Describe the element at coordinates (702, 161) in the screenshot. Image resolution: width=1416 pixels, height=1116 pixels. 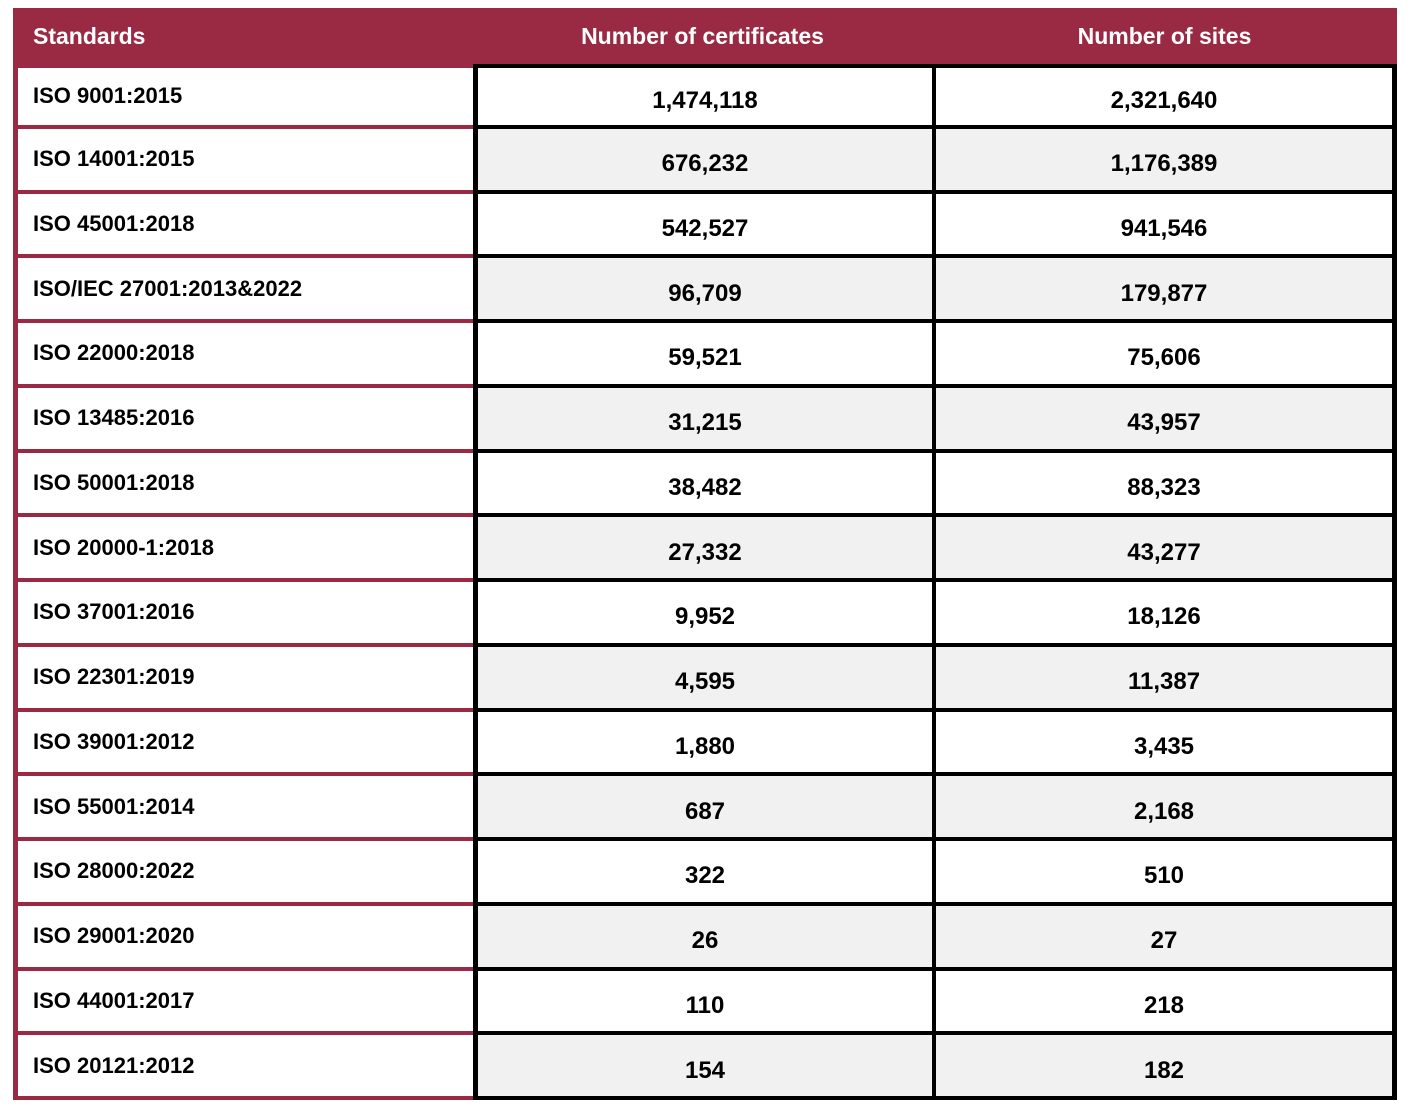
I see `certificates-cell: 676,232` at that location.